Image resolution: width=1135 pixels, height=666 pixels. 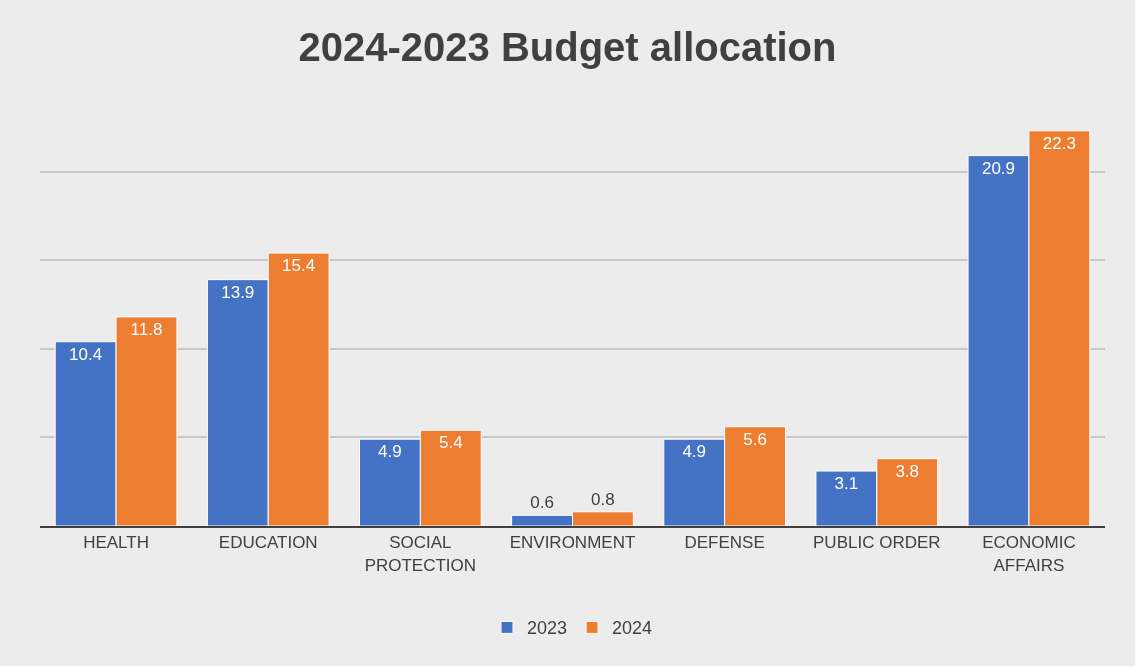 I want to click on x-tick-label: ENVIRONMENT, so click(x=572, y=543).